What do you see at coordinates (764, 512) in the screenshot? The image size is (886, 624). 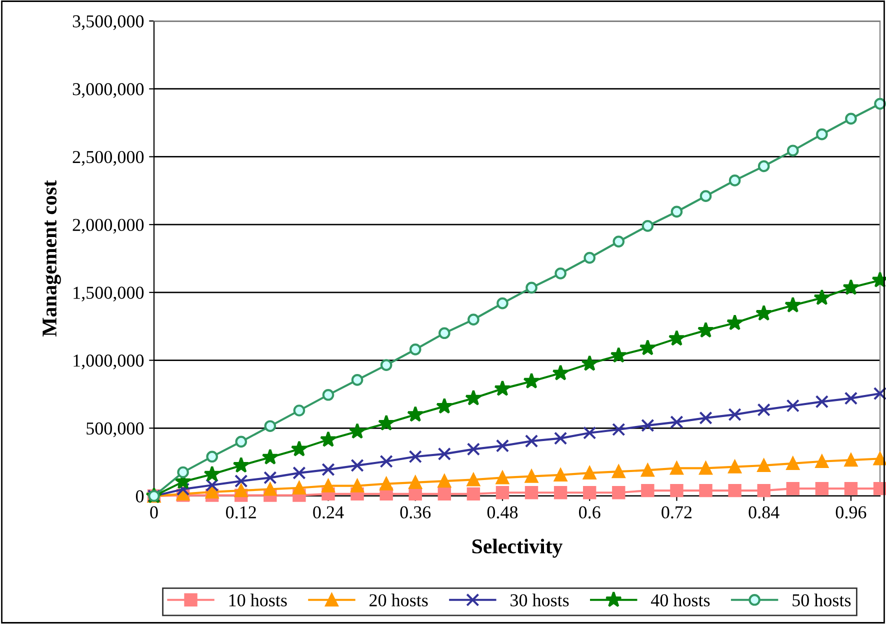 I see `x-tick-label: 0.84` at bounding box center [764, 512].